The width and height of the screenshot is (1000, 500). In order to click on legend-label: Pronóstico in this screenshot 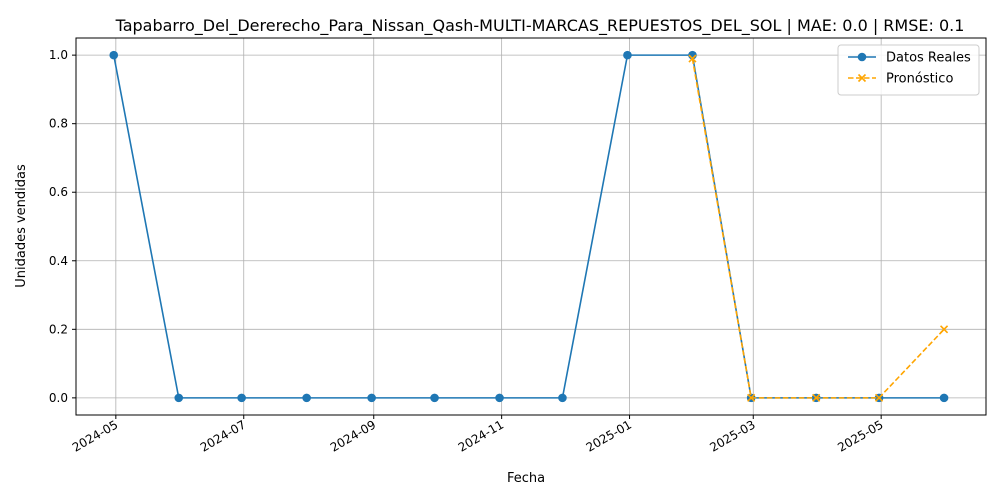, I will do `click(919, 79)`.